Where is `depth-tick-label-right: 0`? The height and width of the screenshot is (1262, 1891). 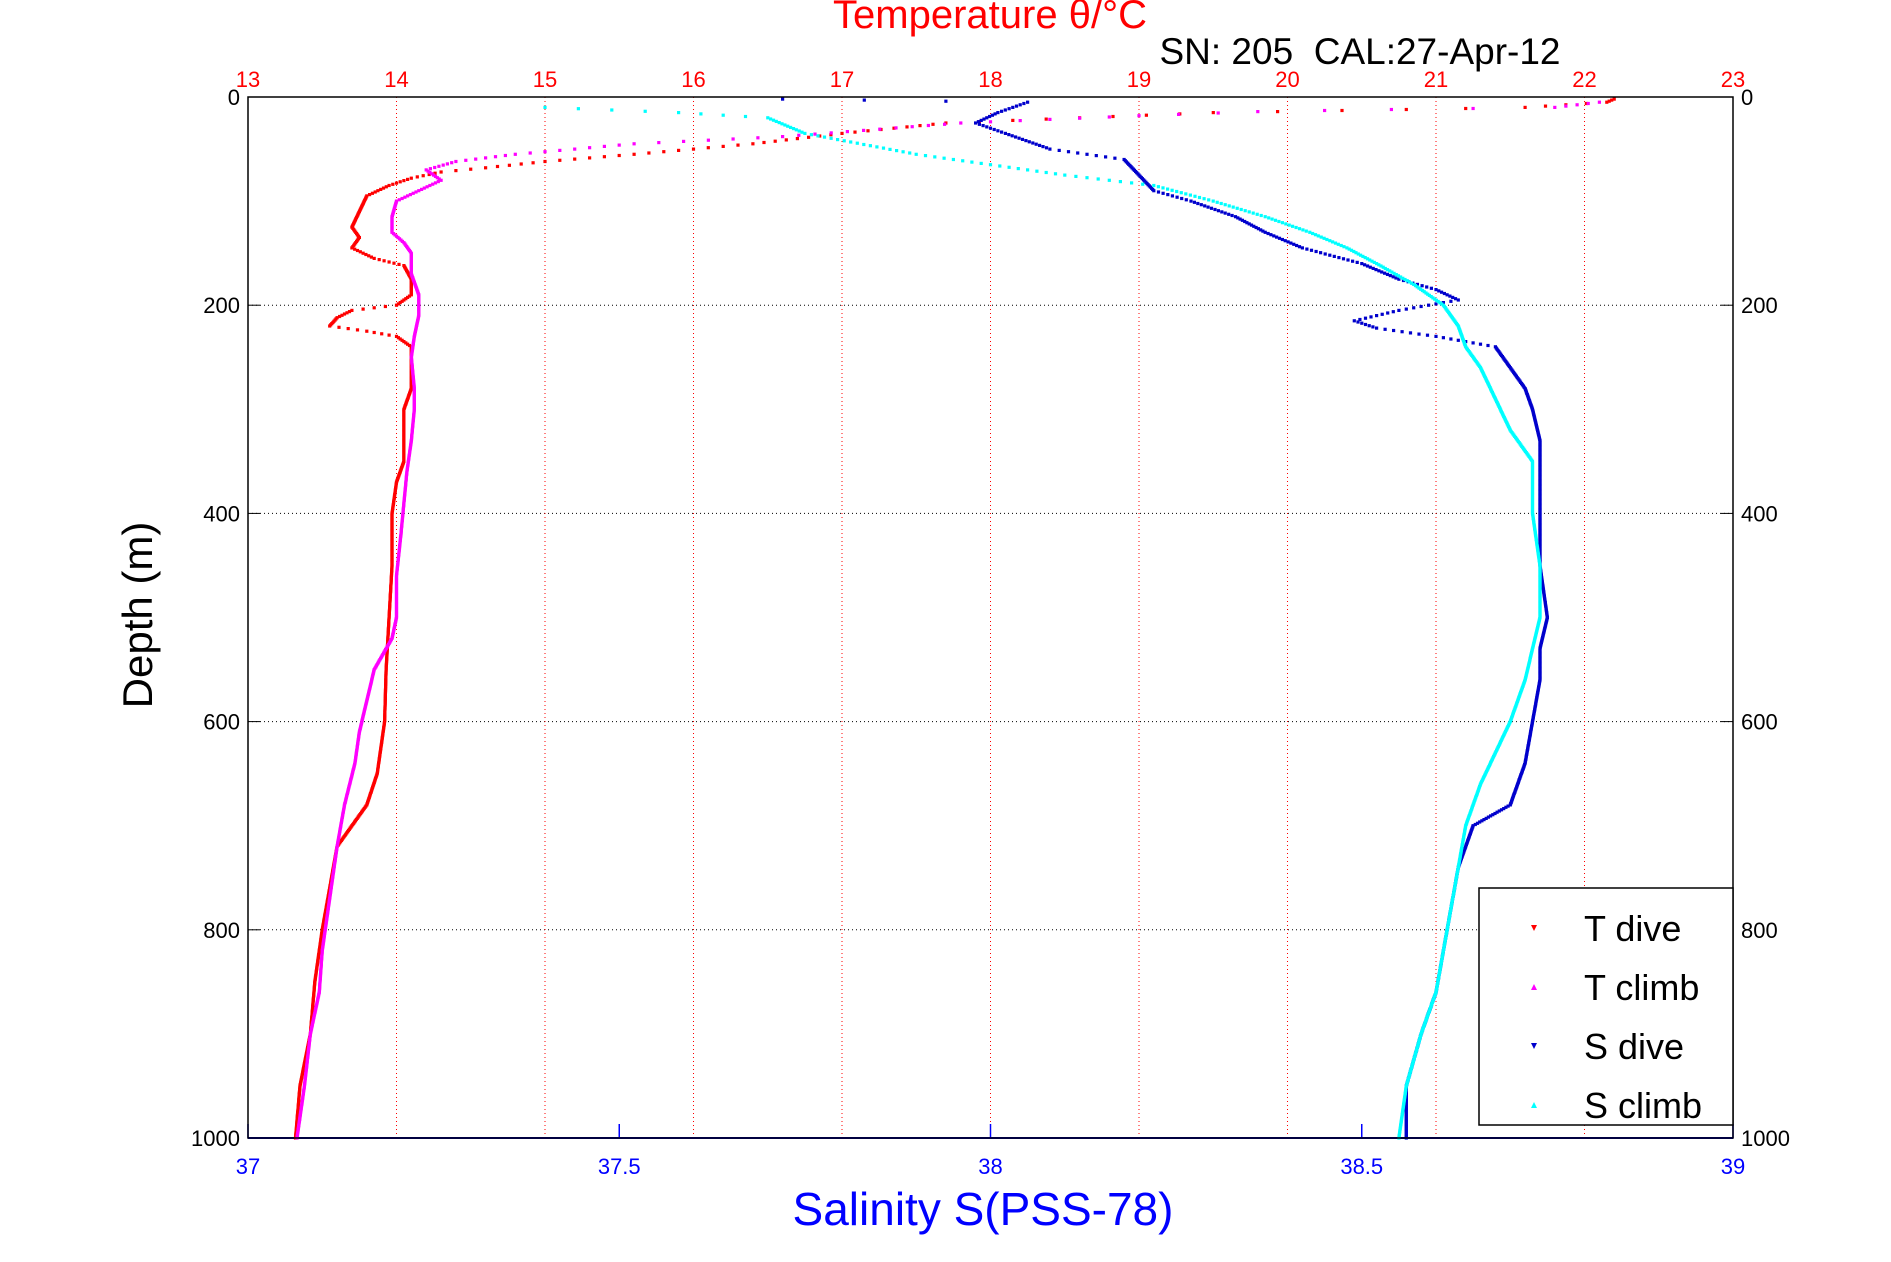 depth-tick-label-right: 0 is located at coordinates (1747, 97).